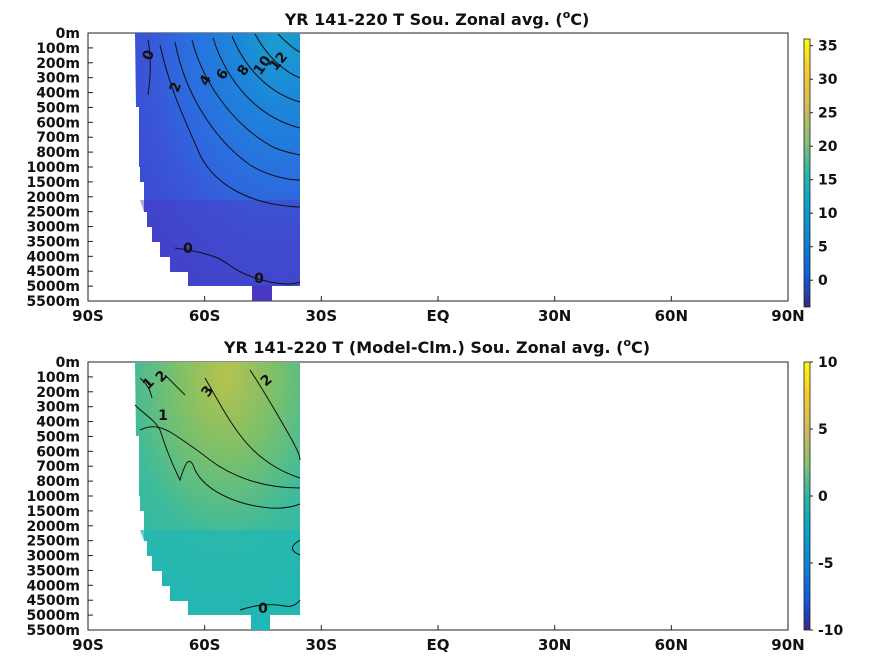 This screenshot has height=656, width=875. I want to click on x-ticks-bottom: 90S 60S 30S EQ 30N 60N 90N, so click(438, 639).